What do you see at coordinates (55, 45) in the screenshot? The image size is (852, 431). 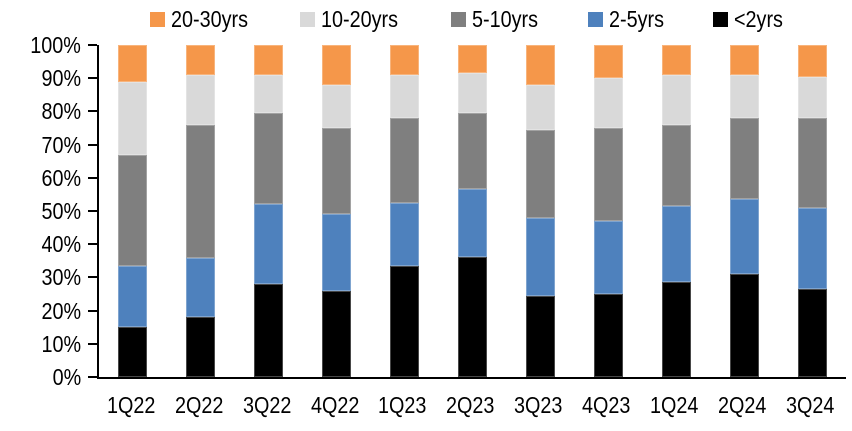 I see `y-tick-label-text: 100%` at bounding box center [55, 45].